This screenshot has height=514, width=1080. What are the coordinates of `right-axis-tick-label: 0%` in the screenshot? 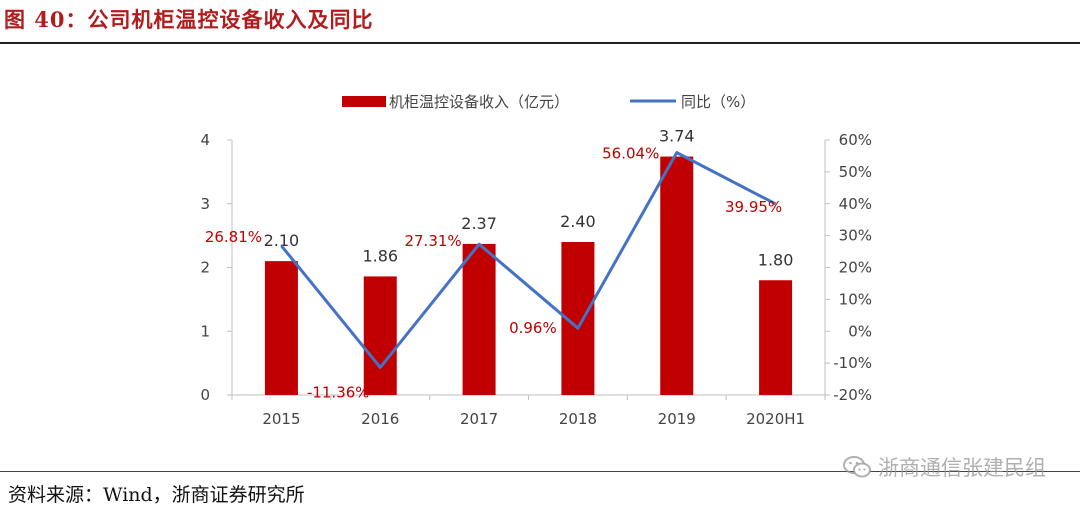 It's located at (860, 331).